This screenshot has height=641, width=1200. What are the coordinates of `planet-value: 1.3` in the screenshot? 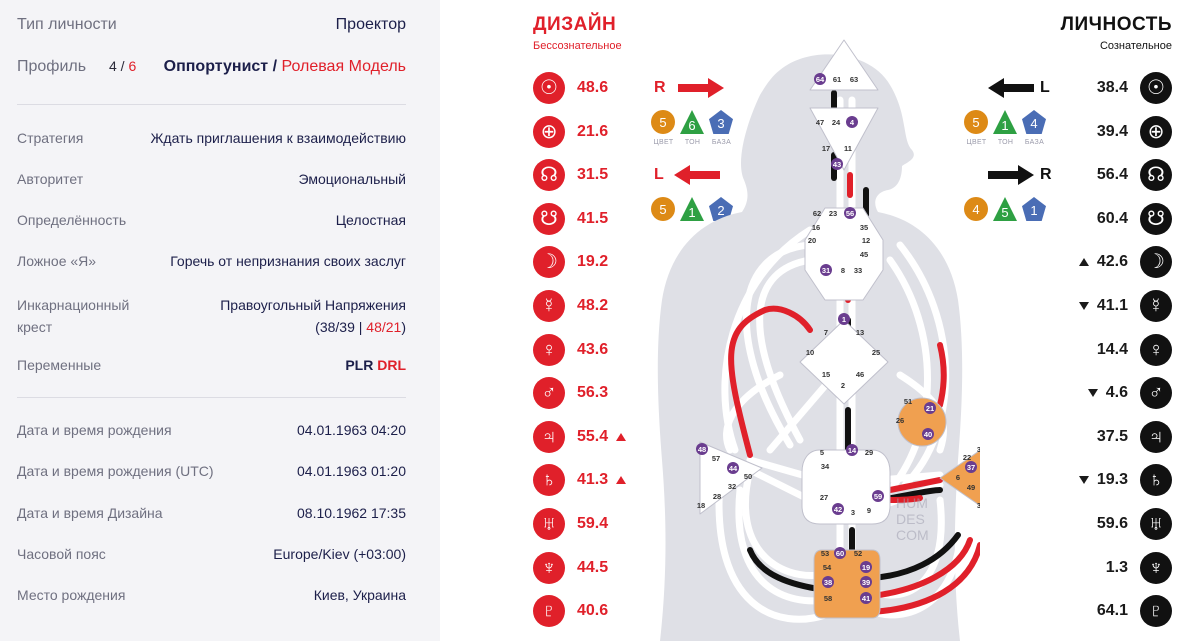 It's located at (1116, 567).